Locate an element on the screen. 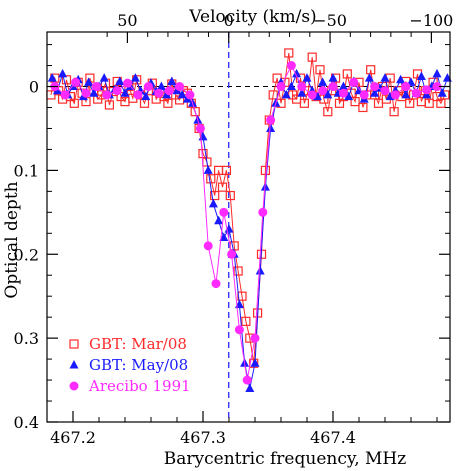 The height and width of the screenshot is (471, 471). x-tick-label: 467.3 is located at coordinates (203, 437).